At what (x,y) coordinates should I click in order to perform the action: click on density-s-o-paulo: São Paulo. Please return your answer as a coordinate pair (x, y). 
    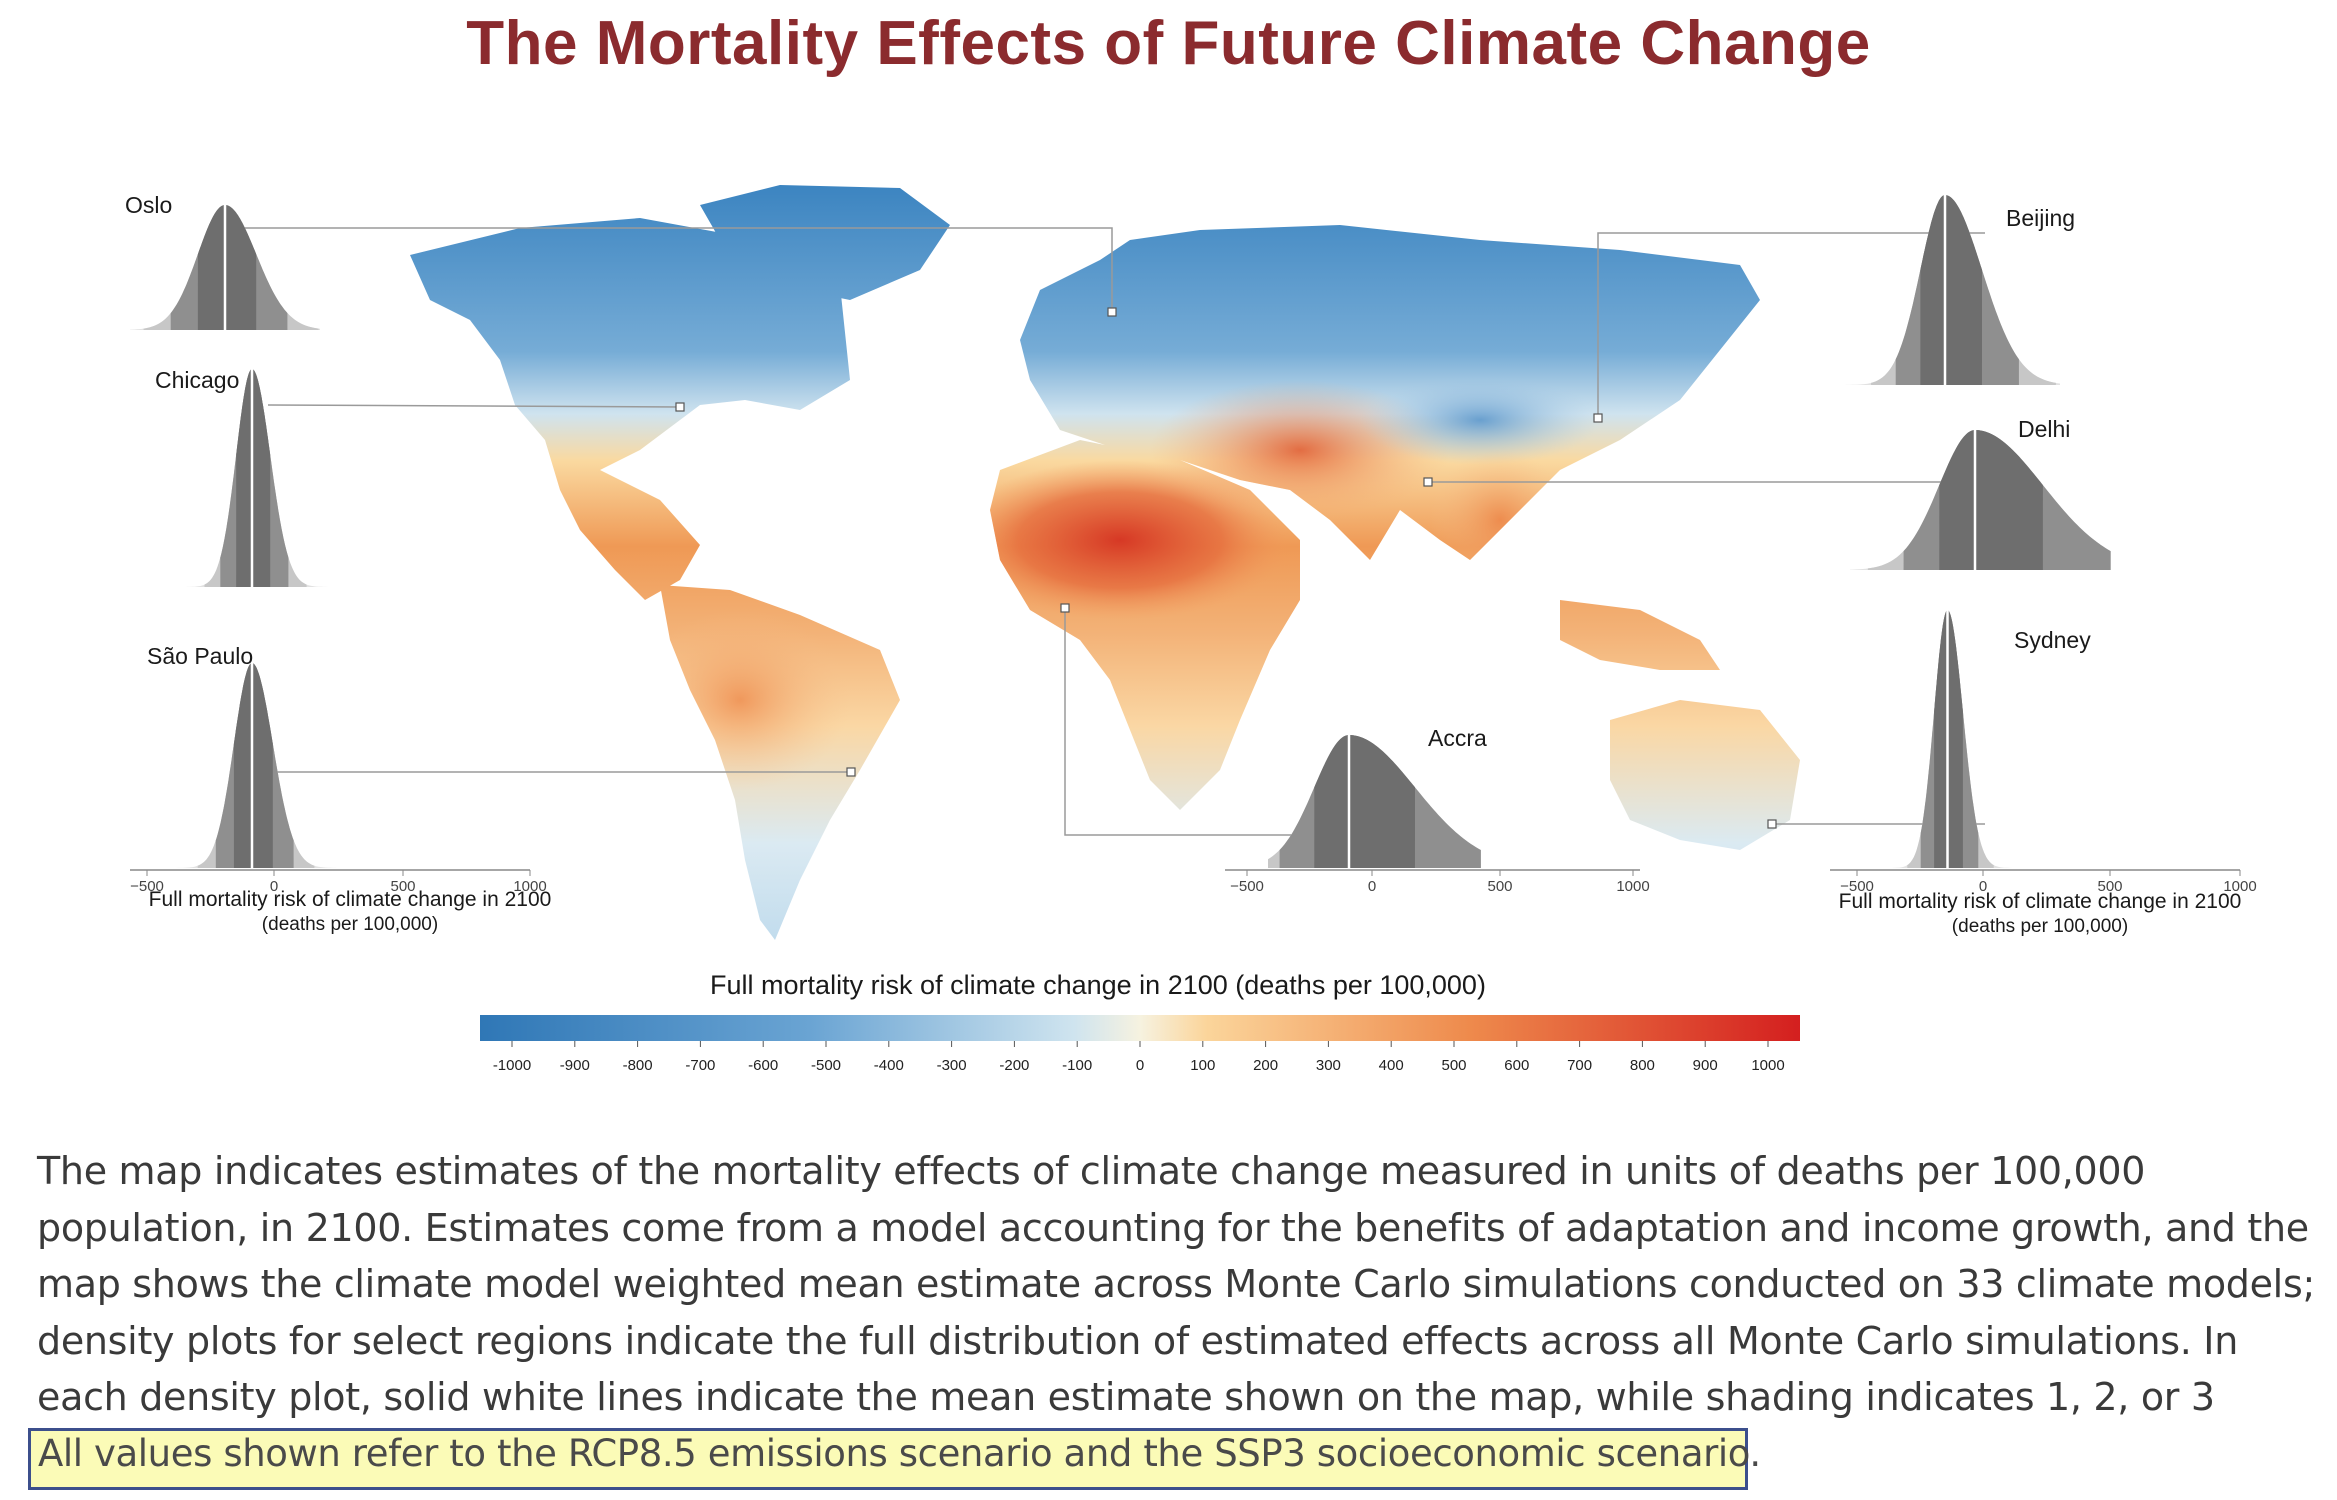
    Looking at the image, I should click on (247, 755).